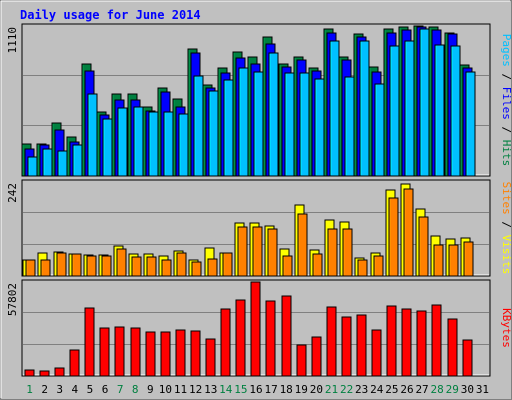 Image resolution: width=512 pixels, height=400 pixels. Describe the element at coordinates (506, 77) in the screenshot. I see `top-legend-part-1: /` at that location.